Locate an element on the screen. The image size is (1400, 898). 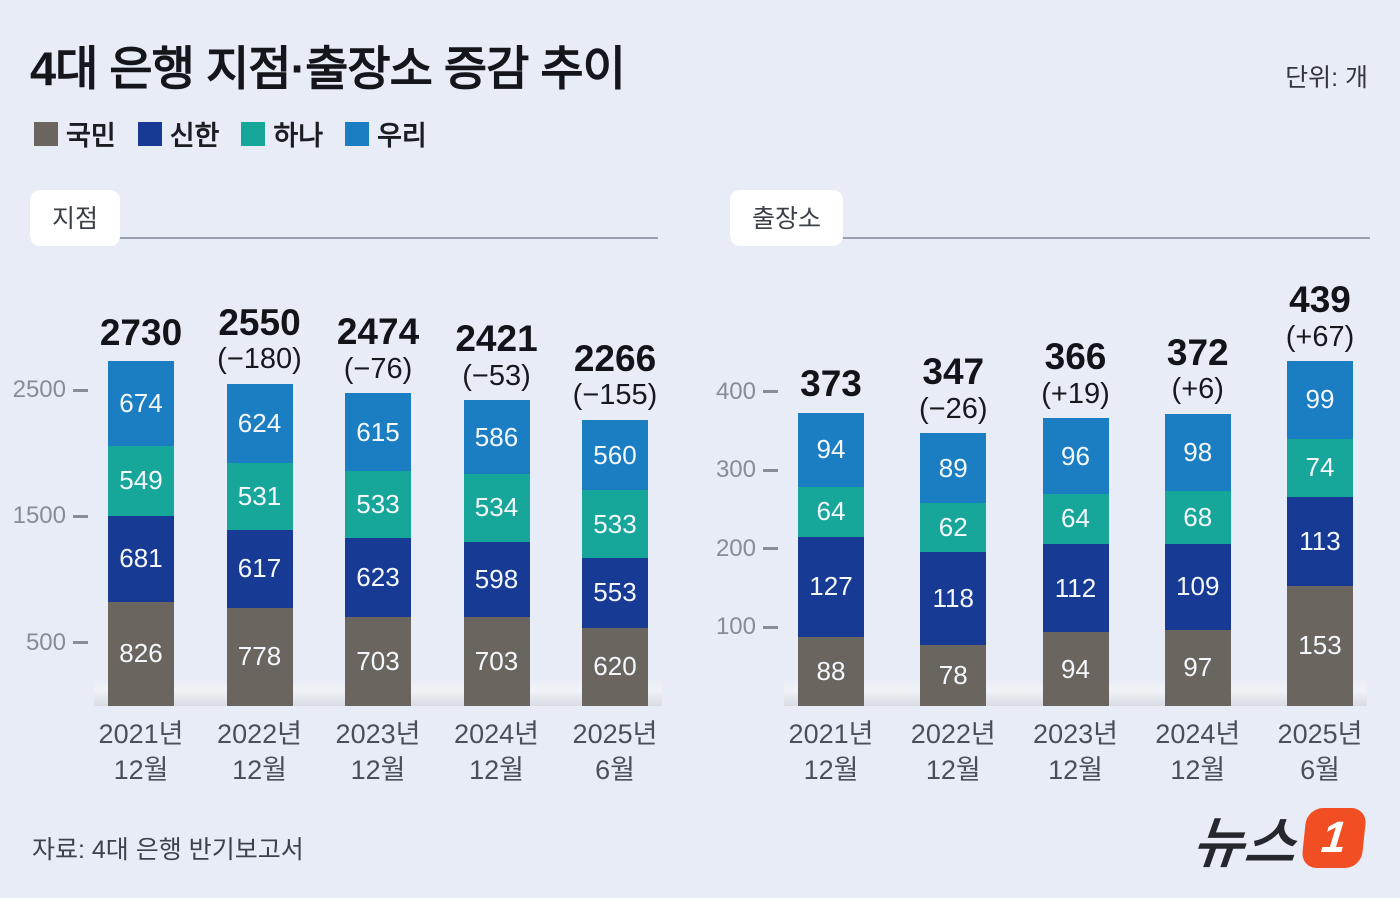
bar-segment-value: 74 is located at coordinates (1320, 467).